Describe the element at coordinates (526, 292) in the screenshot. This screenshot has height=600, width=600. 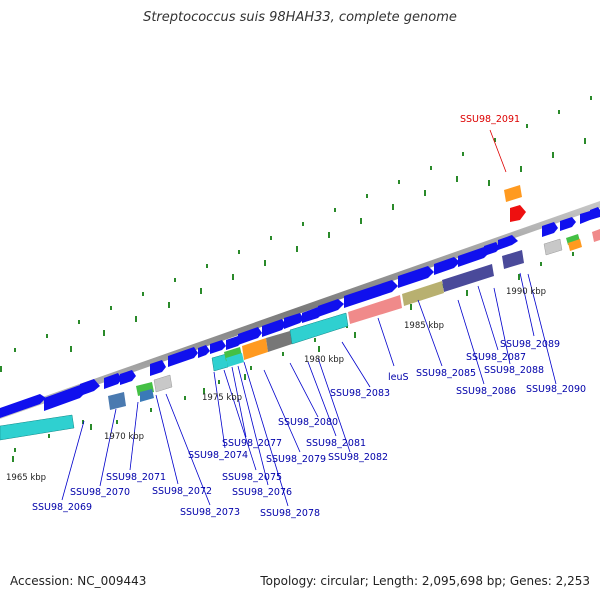
I see `tick-1990: 1990 kbp` at that location.